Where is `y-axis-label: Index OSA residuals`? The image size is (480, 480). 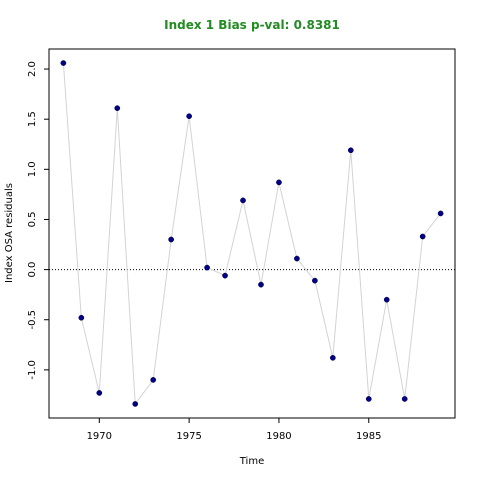 y-axis-label: Index OSA residuals is located at coordinates (9, 233).